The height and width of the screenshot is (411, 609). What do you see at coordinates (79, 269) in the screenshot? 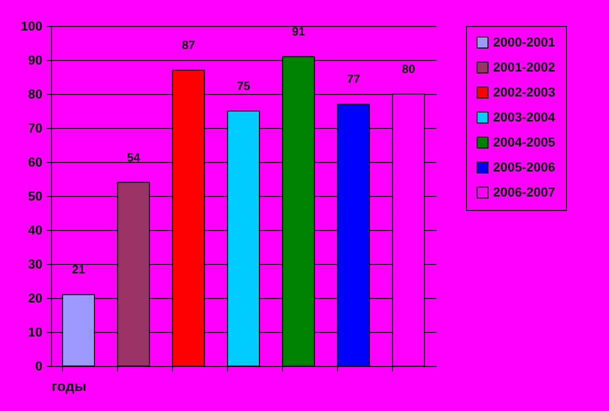
I see `data-label: 21` at bounding box center [79, 269].